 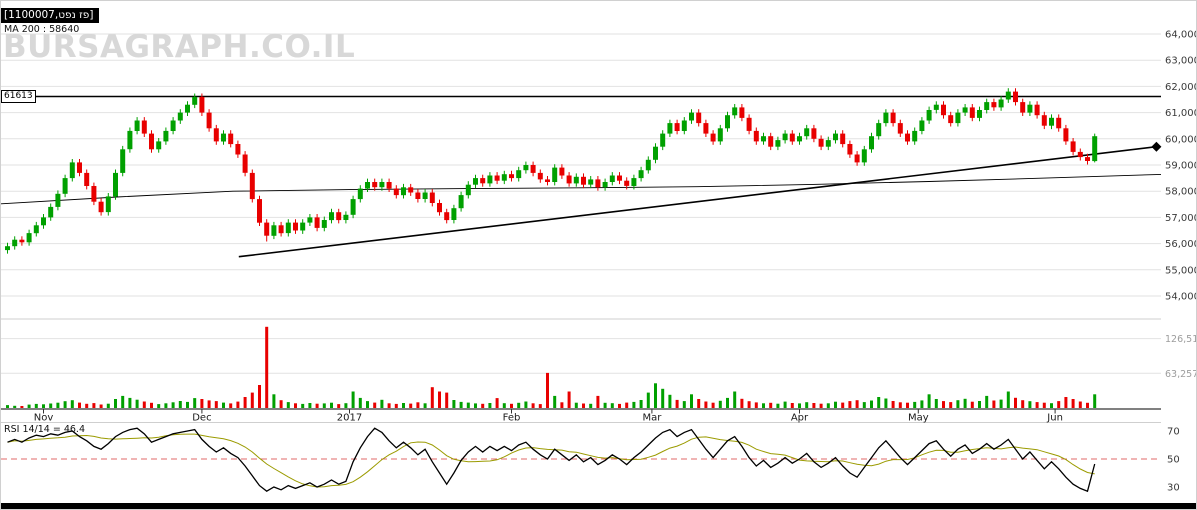 I want to click on svg-text: 63,000, so click(x=1181, y=61).